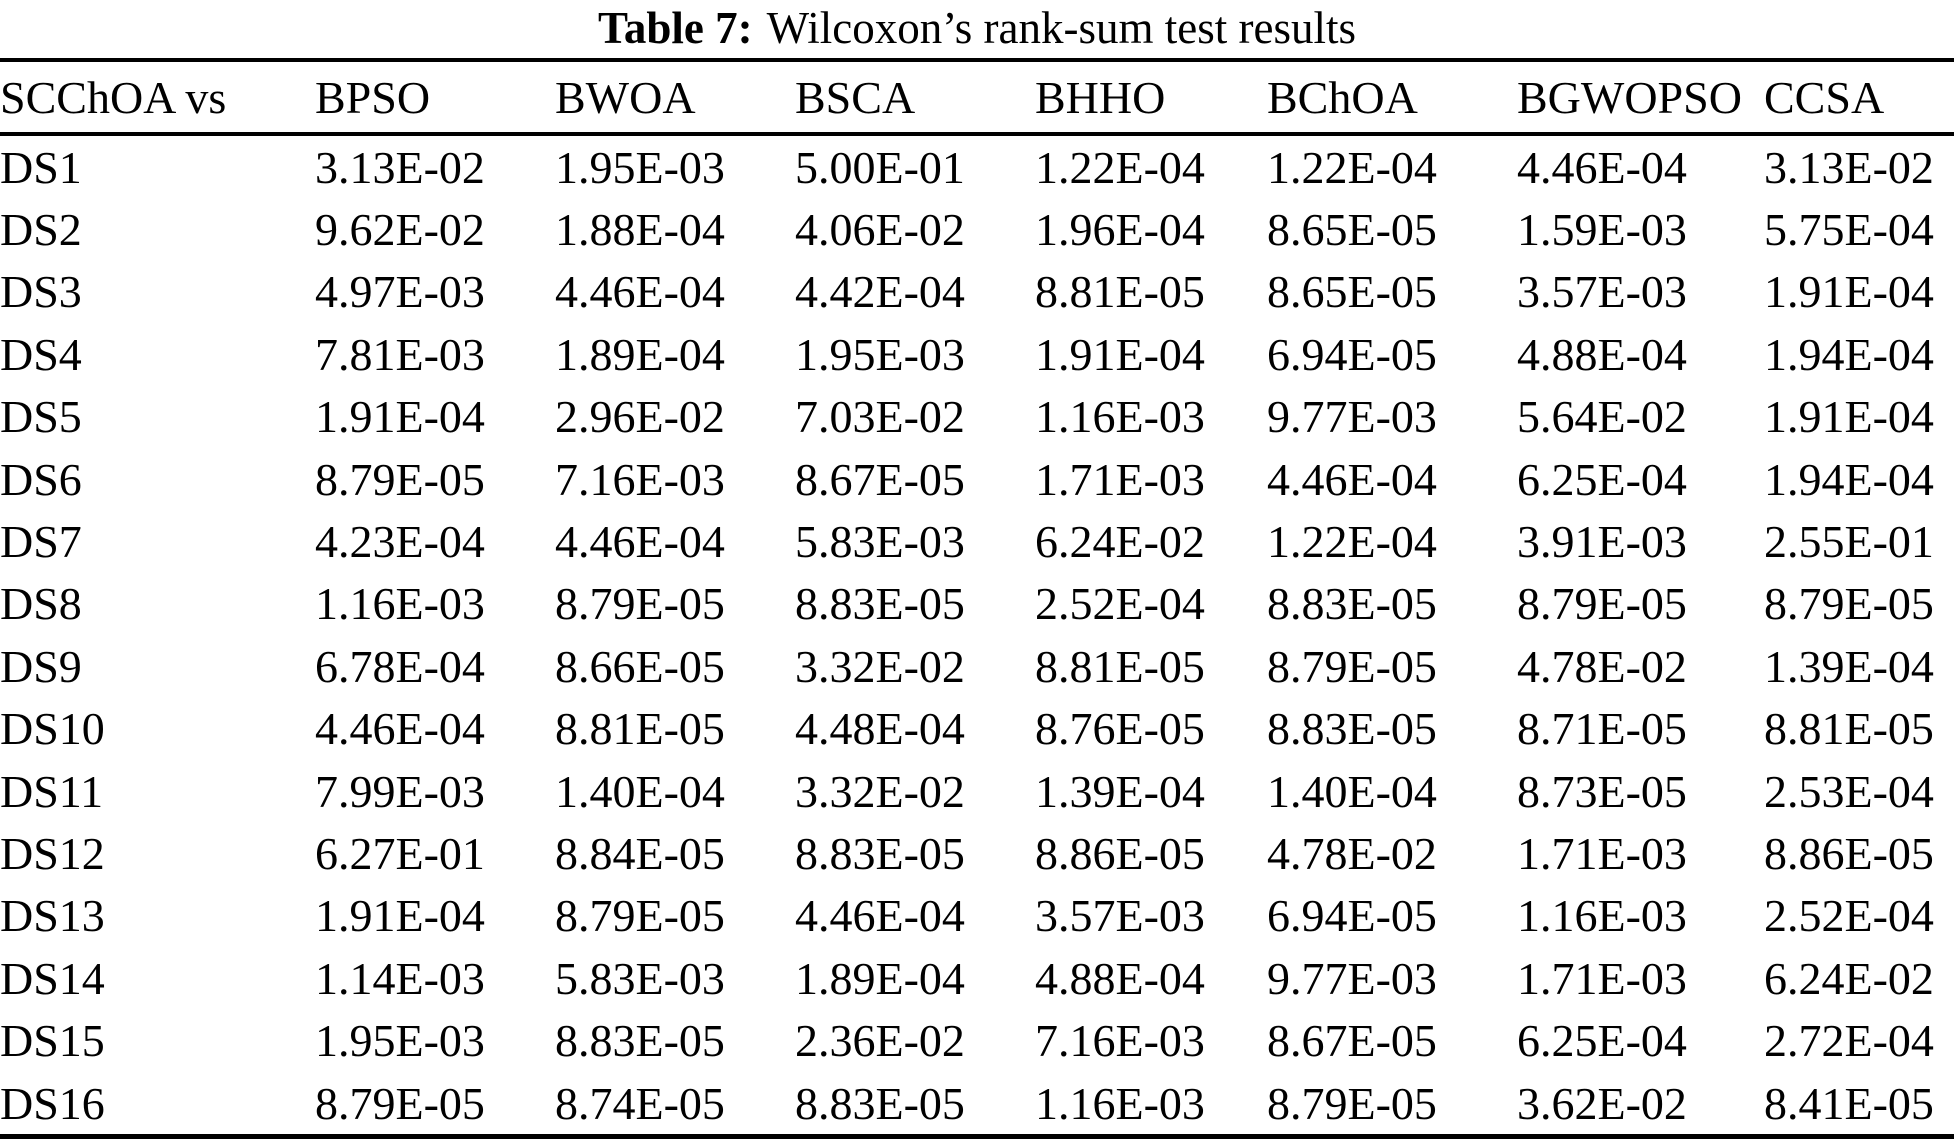 This screenshot has height=1139, width=1954. I want to click on p-value-cell: 5.00E-01, so click(880, 167).